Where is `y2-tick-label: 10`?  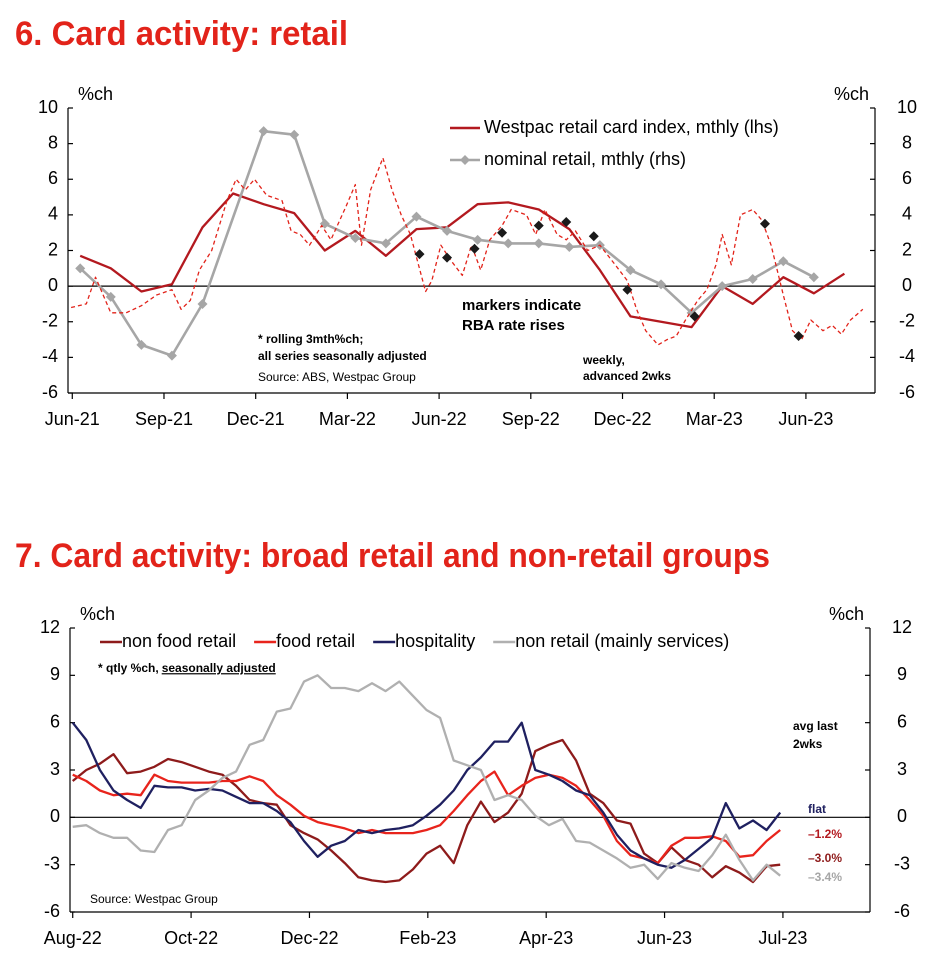
y2-tick-label: 10 is located at coordinates (907, 107).